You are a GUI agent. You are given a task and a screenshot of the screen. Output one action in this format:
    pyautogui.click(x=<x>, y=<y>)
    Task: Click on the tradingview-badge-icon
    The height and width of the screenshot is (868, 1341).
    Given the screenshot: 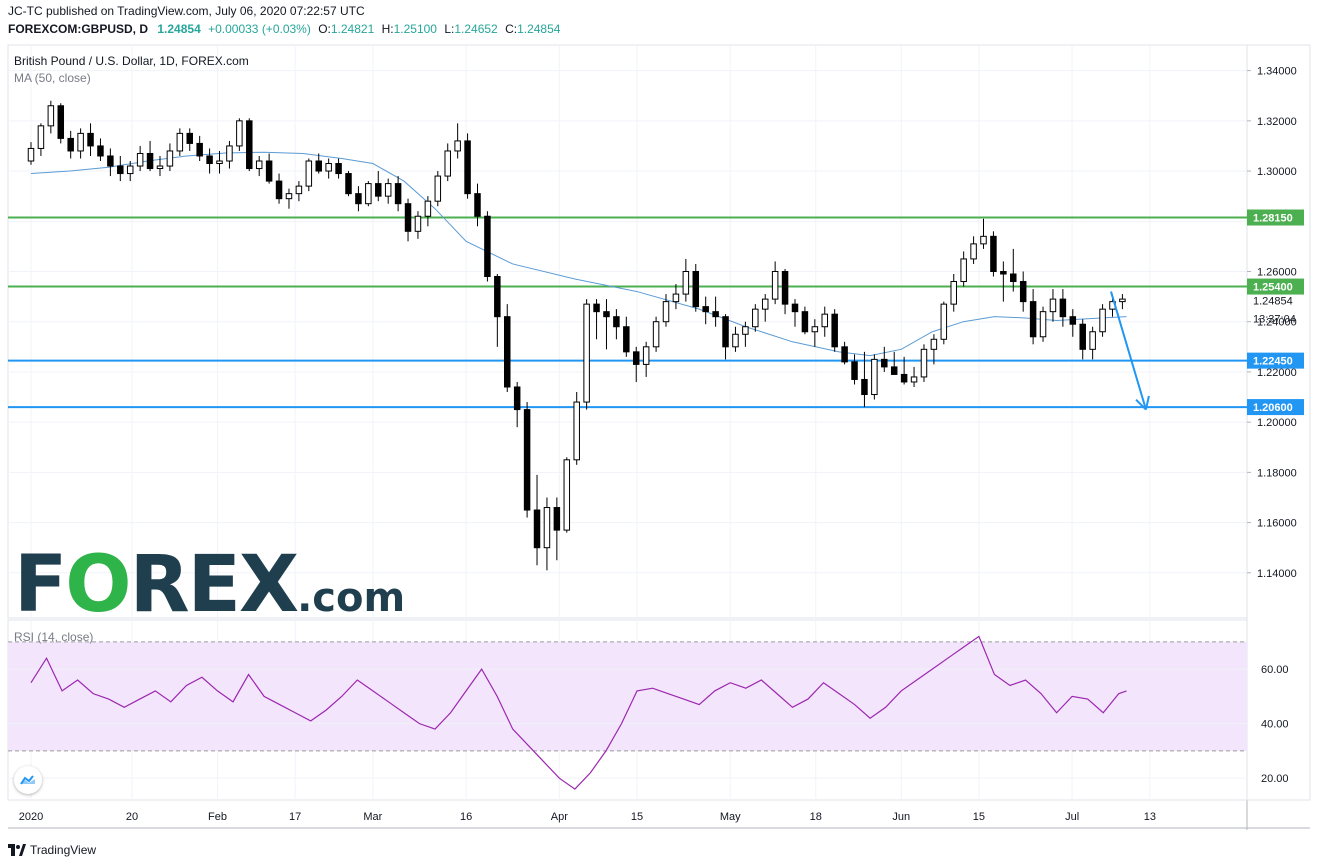 What is the action you would take?
    pyautogui.click(x=28, y=780)
    